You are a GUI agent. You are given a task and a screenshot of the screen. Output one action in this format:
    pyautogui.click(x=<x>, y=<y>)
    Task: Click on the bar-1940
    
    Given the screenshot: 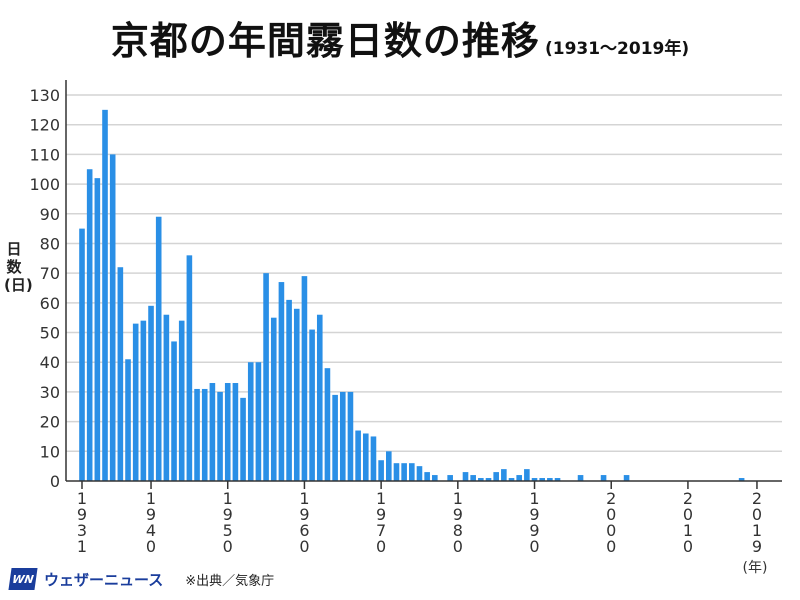 What is the action you would take?
    pyautogui.click(x=151, y=393)
    